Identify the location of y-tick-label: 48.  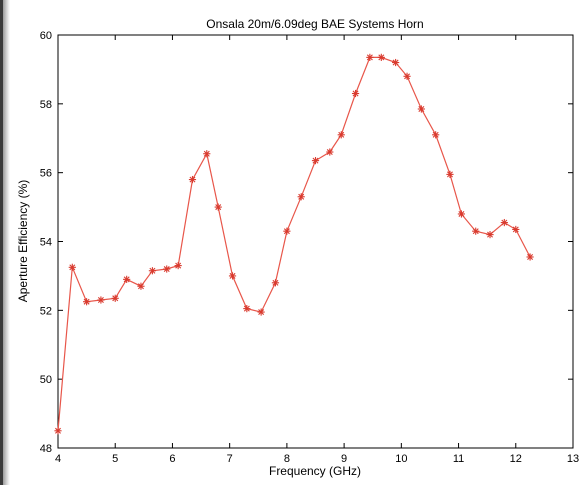
(46, 449).